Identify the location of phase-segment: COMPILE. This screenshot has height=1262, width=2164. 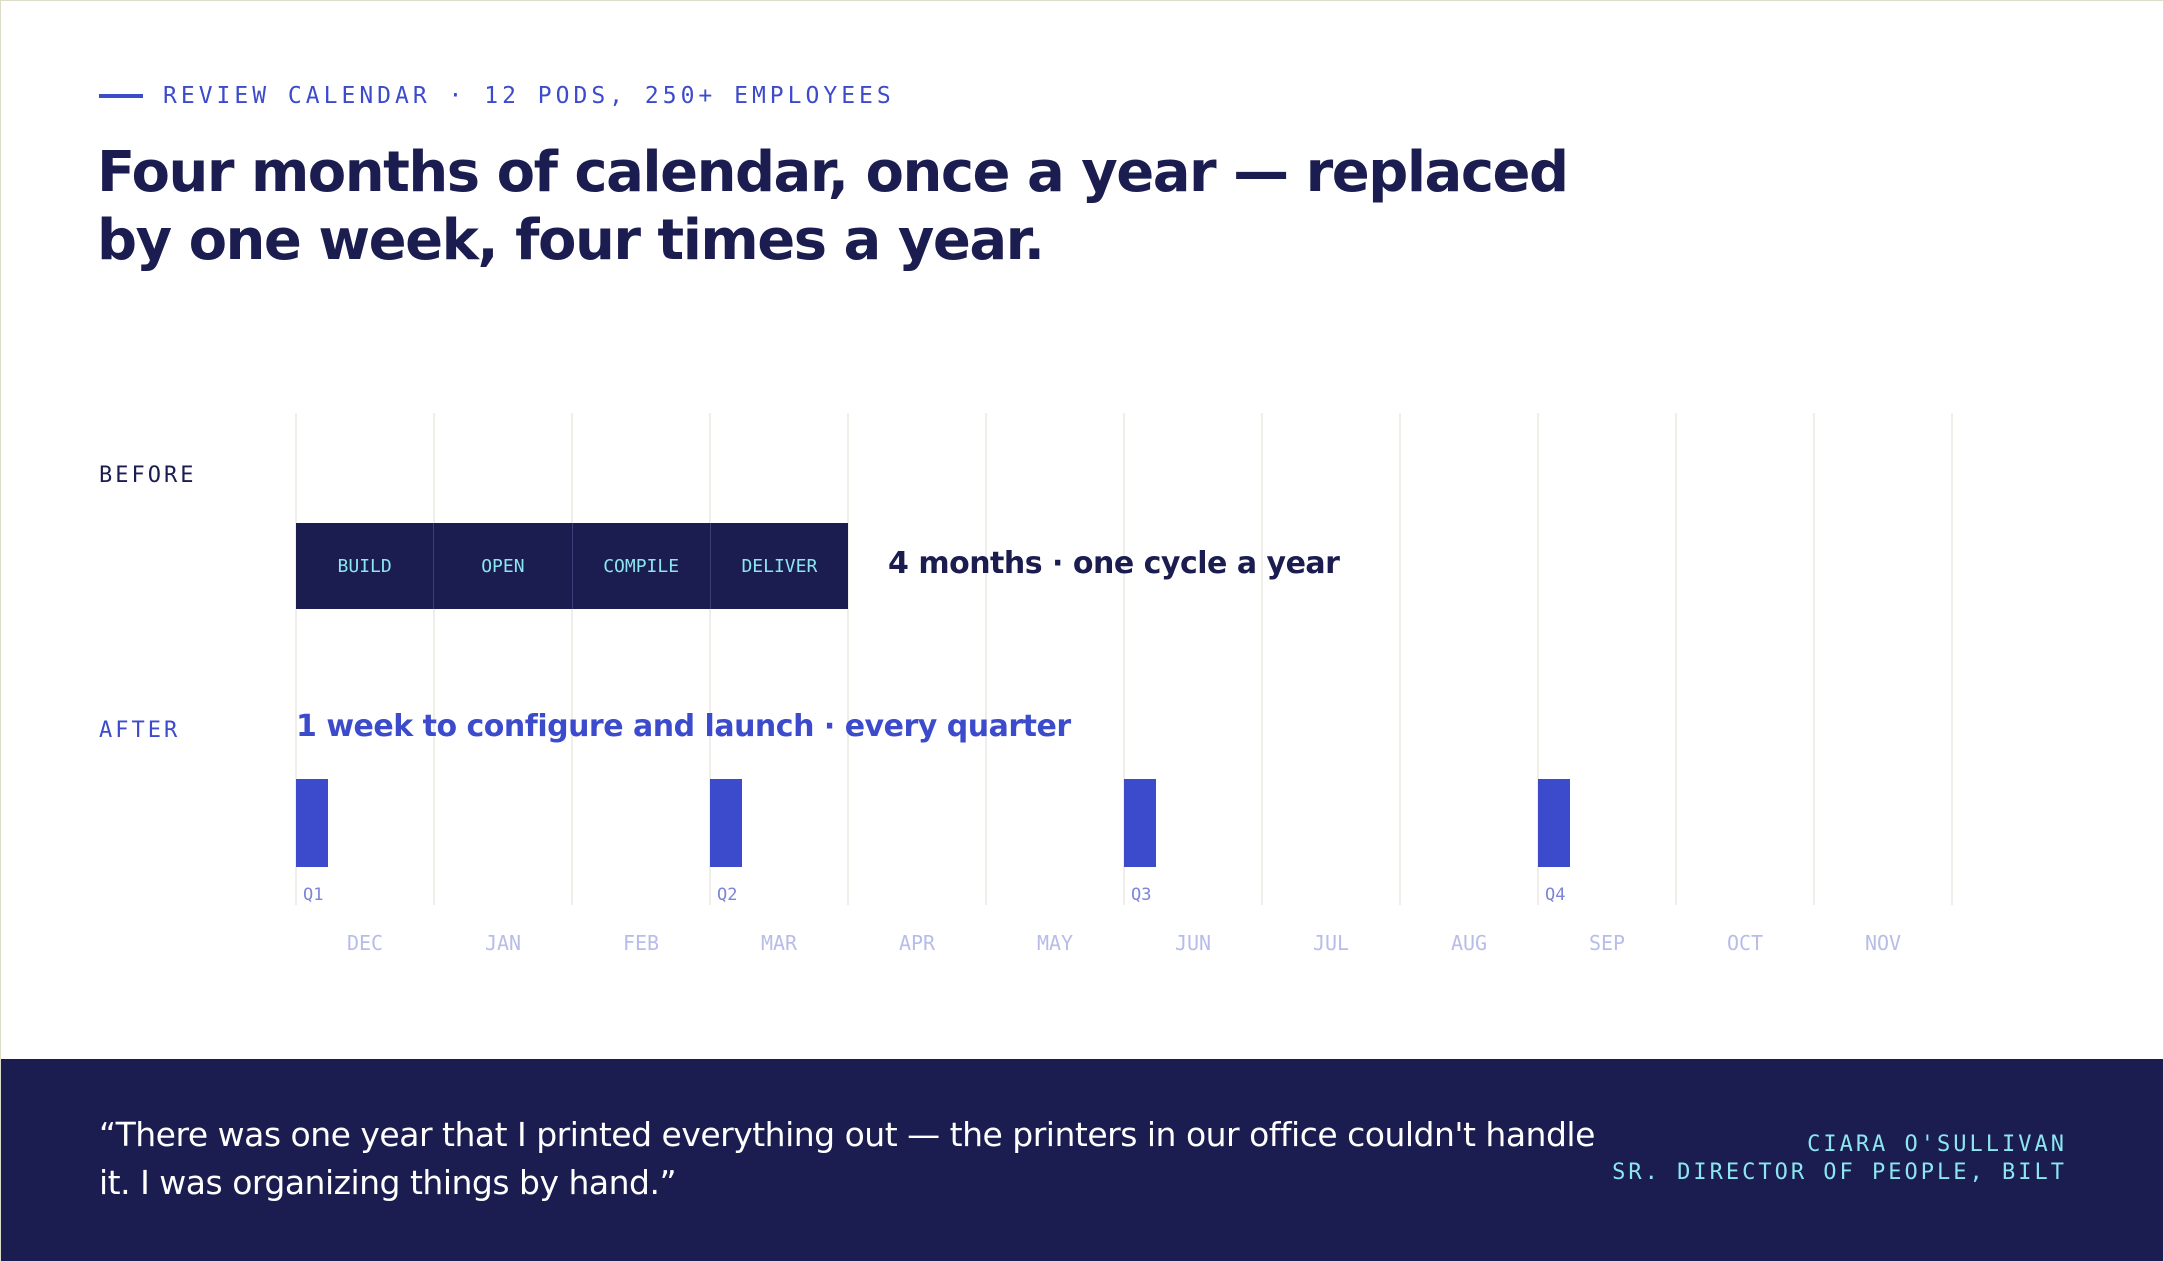
(640, 566).